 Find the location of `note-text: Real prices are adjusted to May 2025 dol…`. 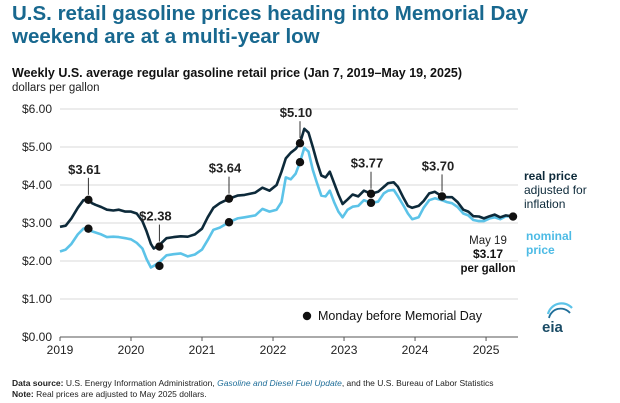

note-text: Real prices are adjusted to May 2025 dol… is located at coordinates (121, 394).